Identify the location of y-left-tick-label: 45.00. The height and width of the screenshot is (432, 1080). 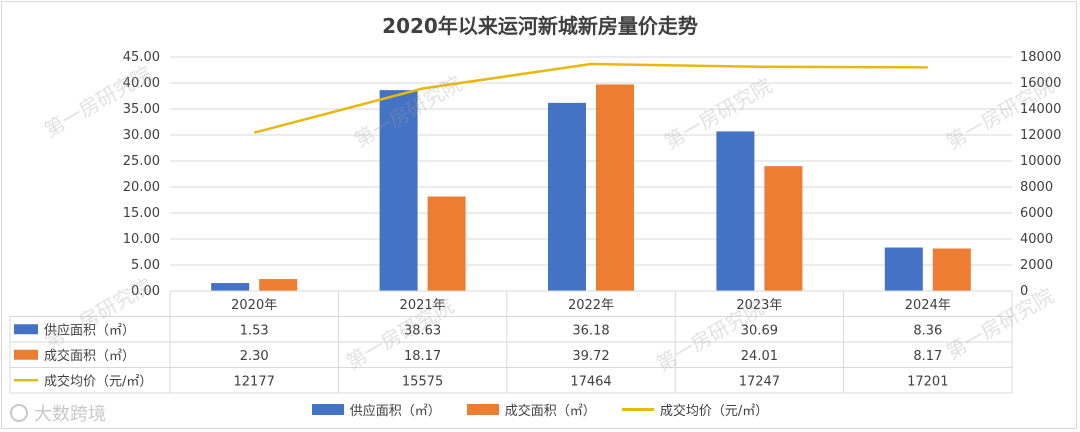
(141, 57).